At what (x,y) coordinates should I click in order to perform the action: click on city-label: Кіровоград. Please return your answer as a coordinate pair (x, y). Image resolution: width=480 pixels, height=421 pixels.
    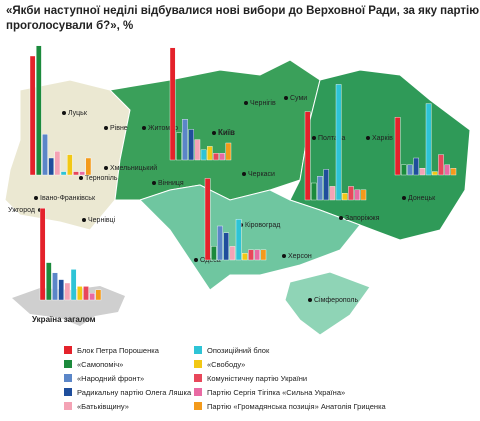
    Looking at the image, I should click on (262, 225).